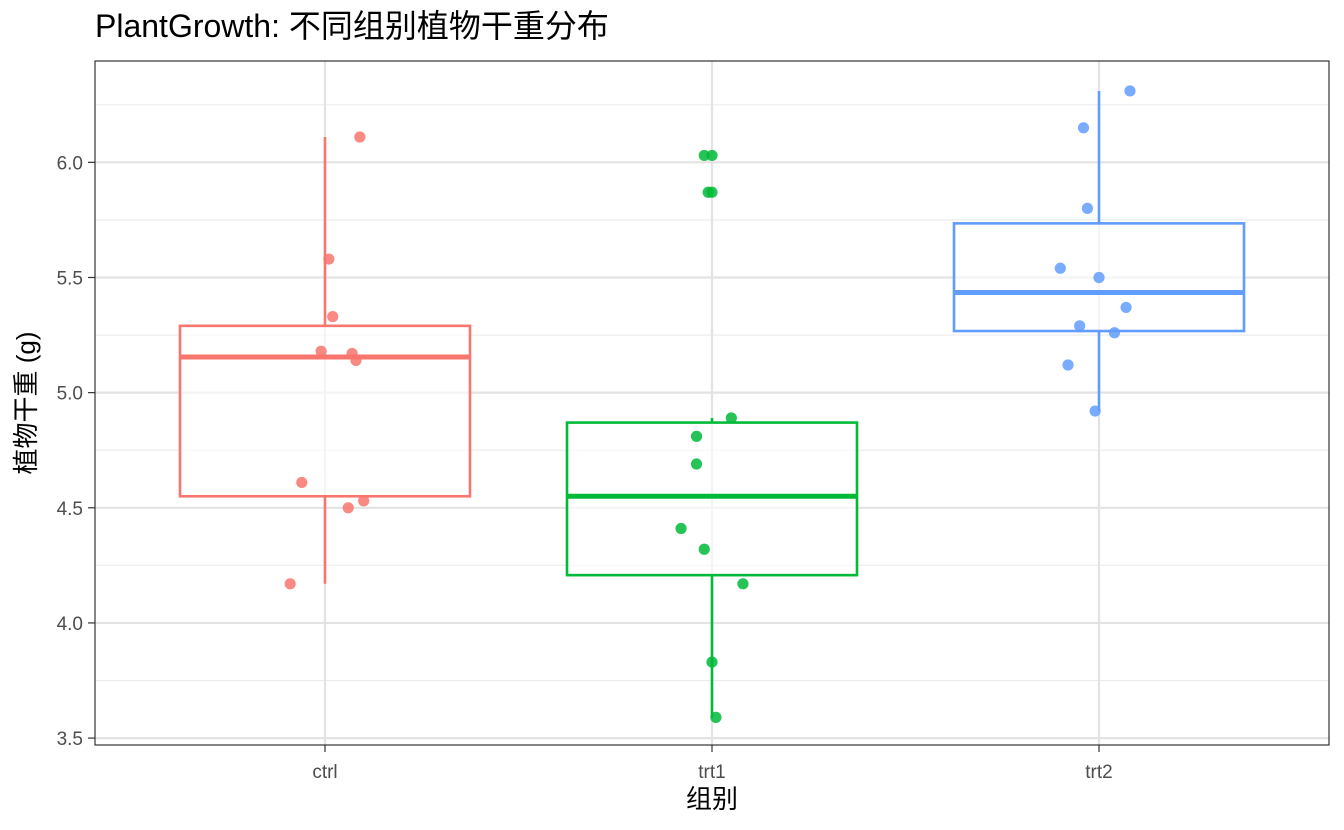  Describe the element at coordinates (324, 772) in the screenshot. I see `x-tick-label: ctrl` at that location.